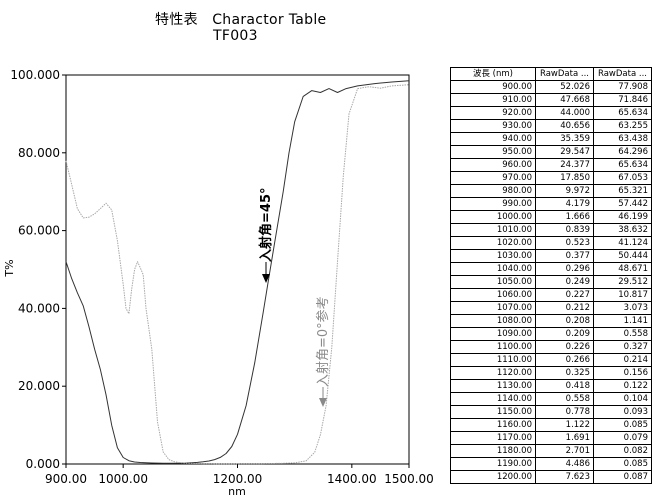 The width and height of the screenshot is (658, 500). I want to click on cell-rawdata-1: 0.249, so click(564, 282).